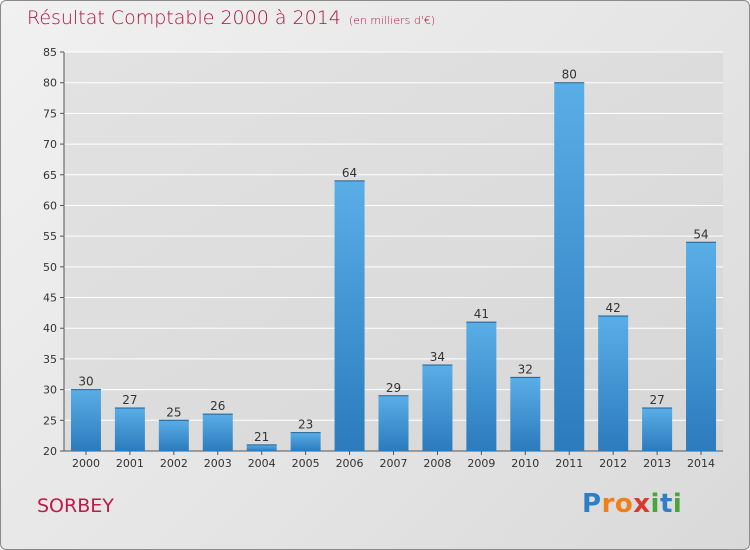 The width and height of the screenshot is (750, 550). I want to click on y-tick-label: 60, so click(50, 205).